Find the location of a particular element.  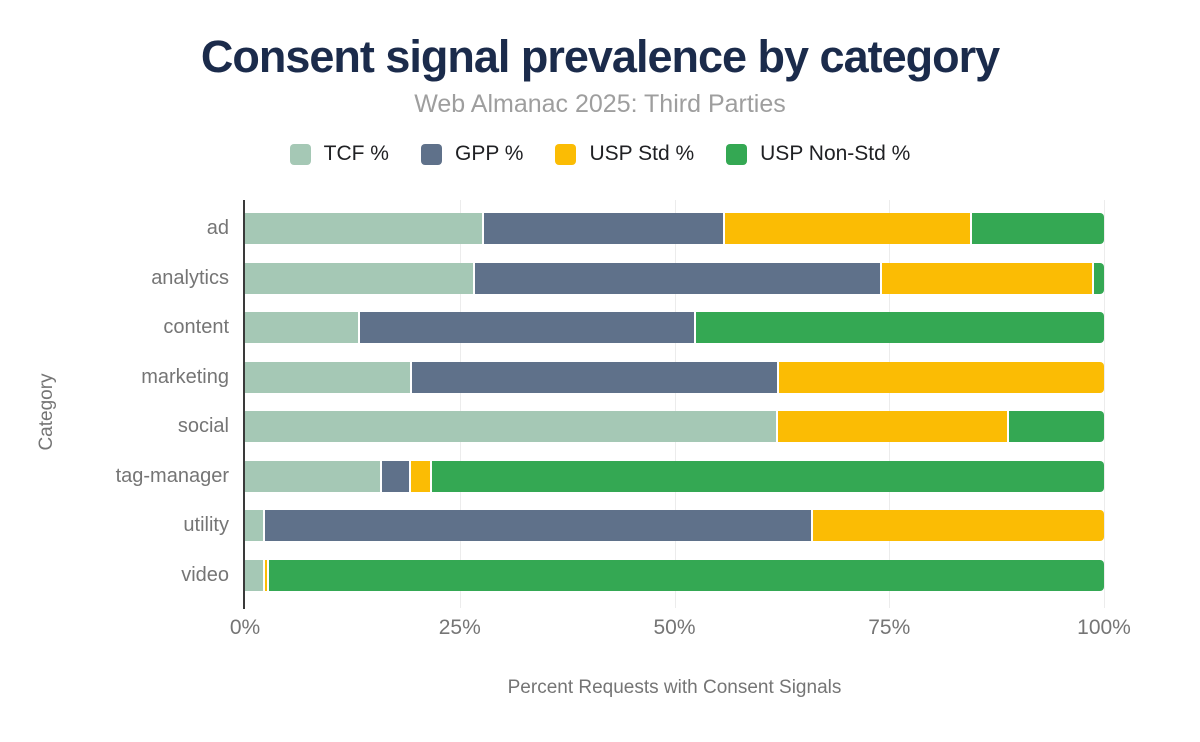

segment-ad-gpp is located at coordinates (603, 228).